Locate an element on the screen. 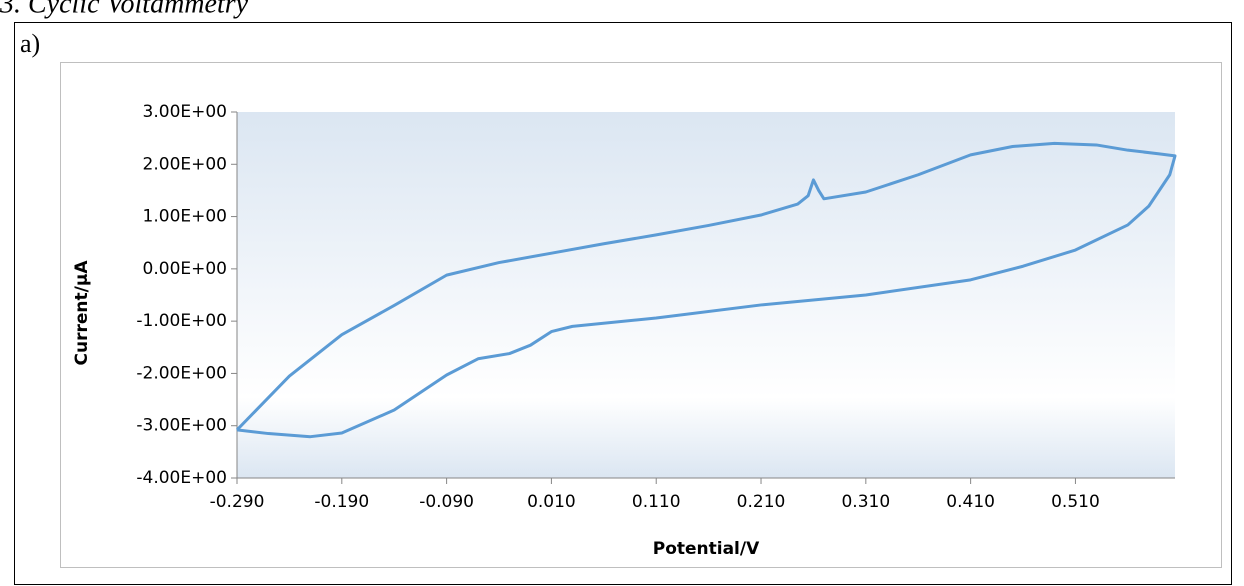  y-tick-label: 2.00E+00 is located at coordinates (185, 164).